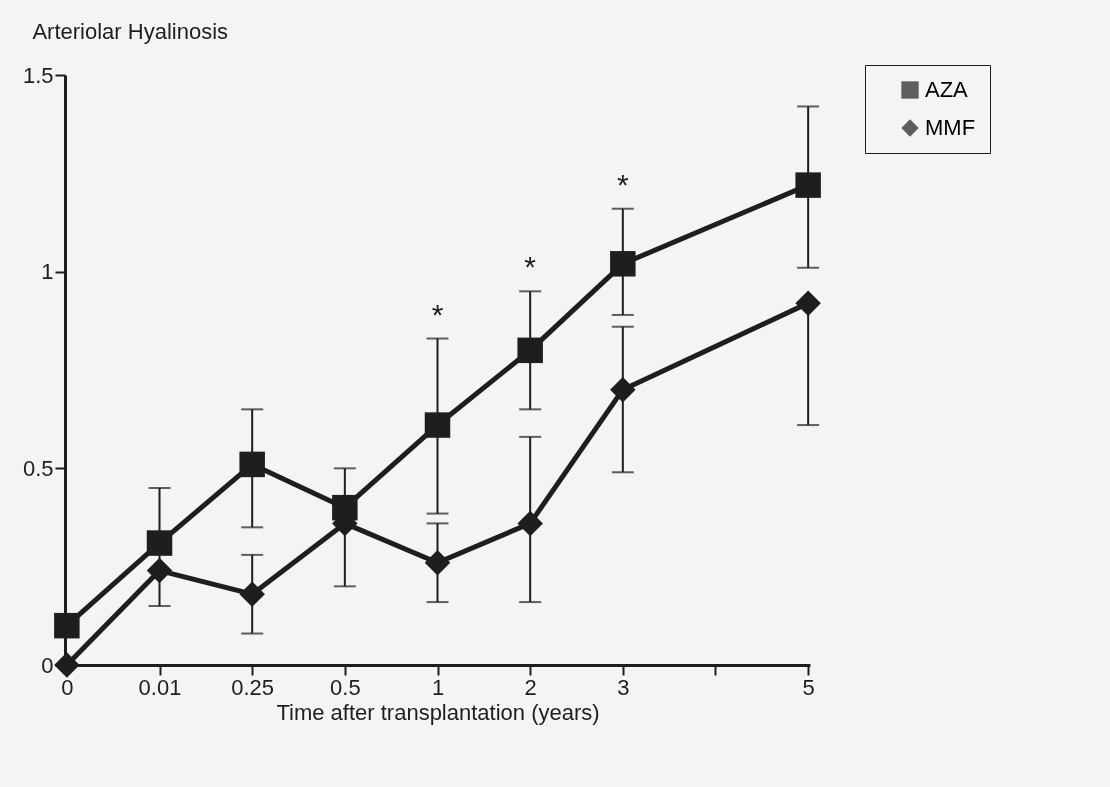 This screenshot has width=1110, height=787. What do you see at coordinates (38, 75) in the screenshot?
I see `y-tick-label: 1.5` at bounding box center [38, 75].